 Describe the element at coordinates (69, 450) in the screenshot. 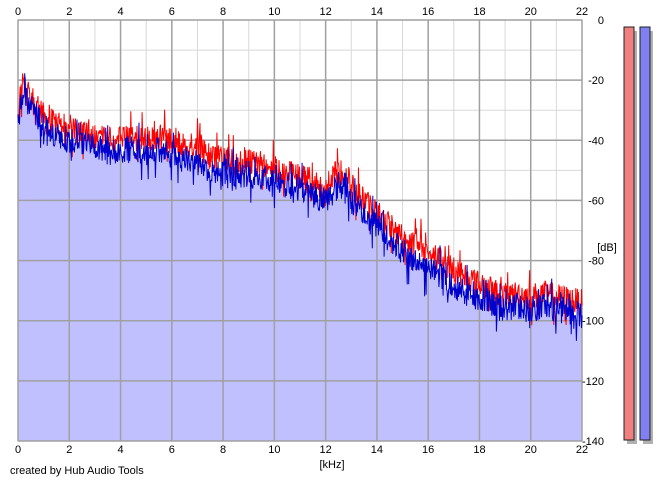

I see `x-tick-label-bottom: 2` at that location.